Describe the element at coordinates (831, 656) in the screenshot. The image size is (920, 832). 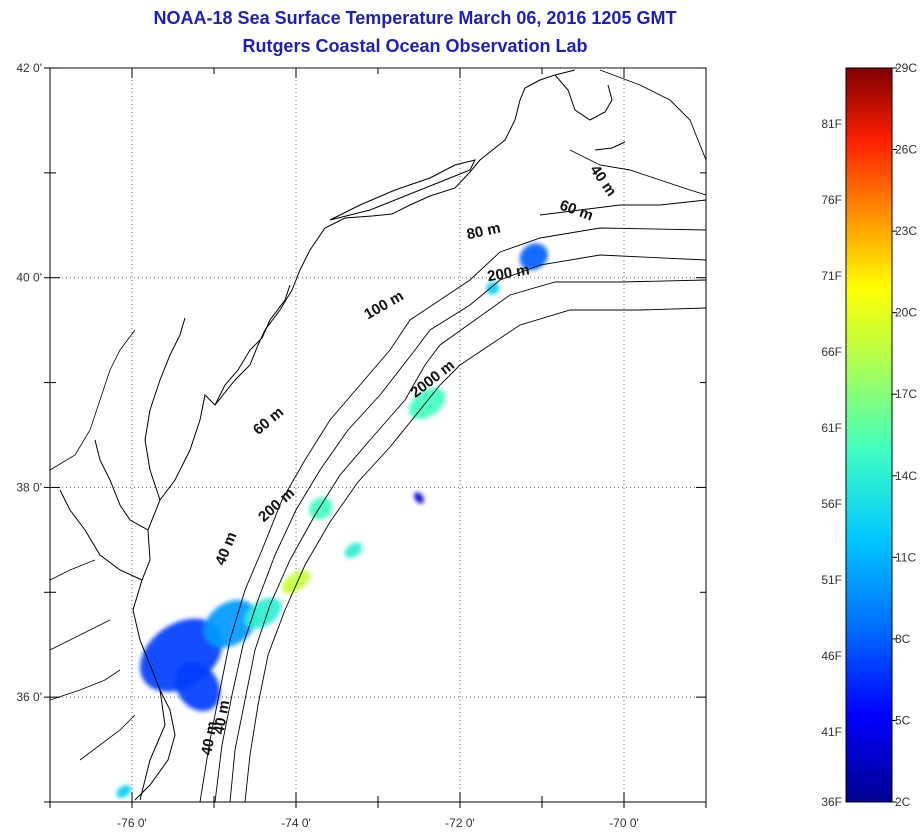
I see `colorbar-fahrenheit-label-7: 46F` at that location.